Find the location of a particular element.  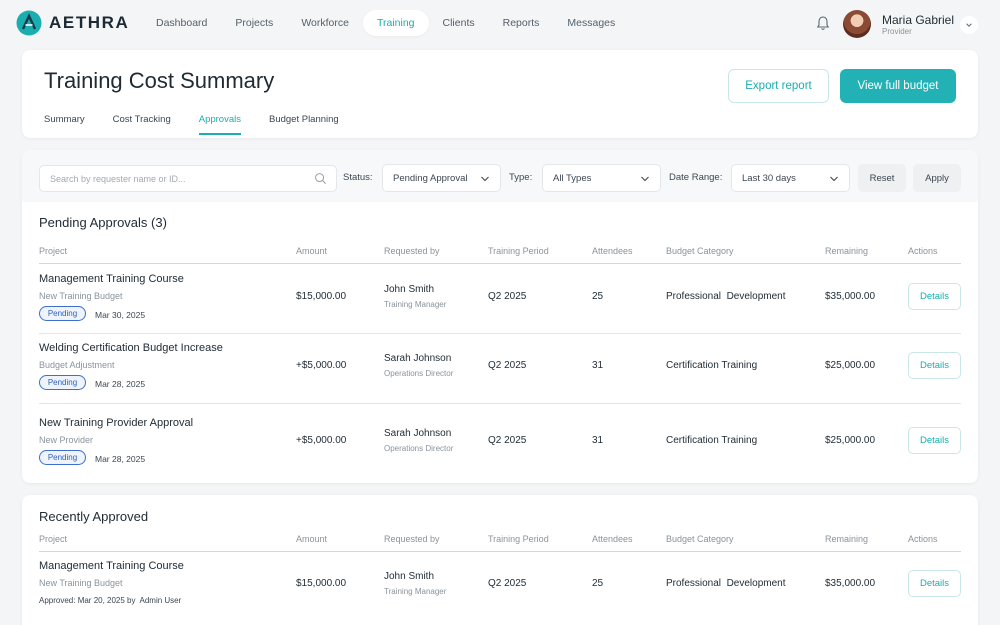

nav-workforce: Workforce is located at coordinates (325, 23).